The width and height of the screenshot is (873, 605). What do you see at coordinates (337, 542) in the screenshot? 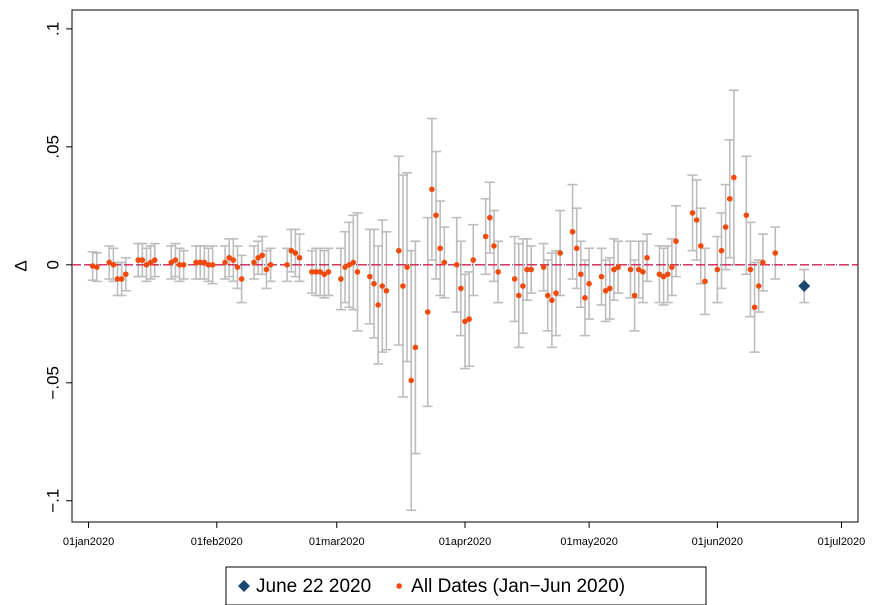
I see `x-tick-label: 01mar2020` at bounding box center [337, 542].